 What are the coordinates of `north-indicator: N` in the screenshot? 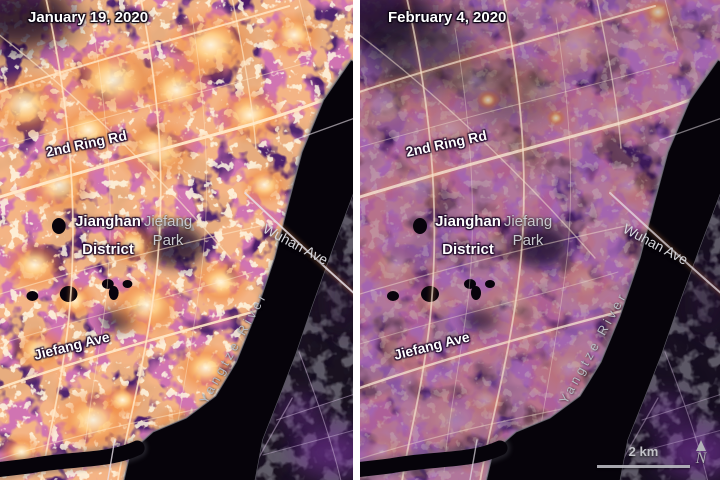 It's located at (701, 453).